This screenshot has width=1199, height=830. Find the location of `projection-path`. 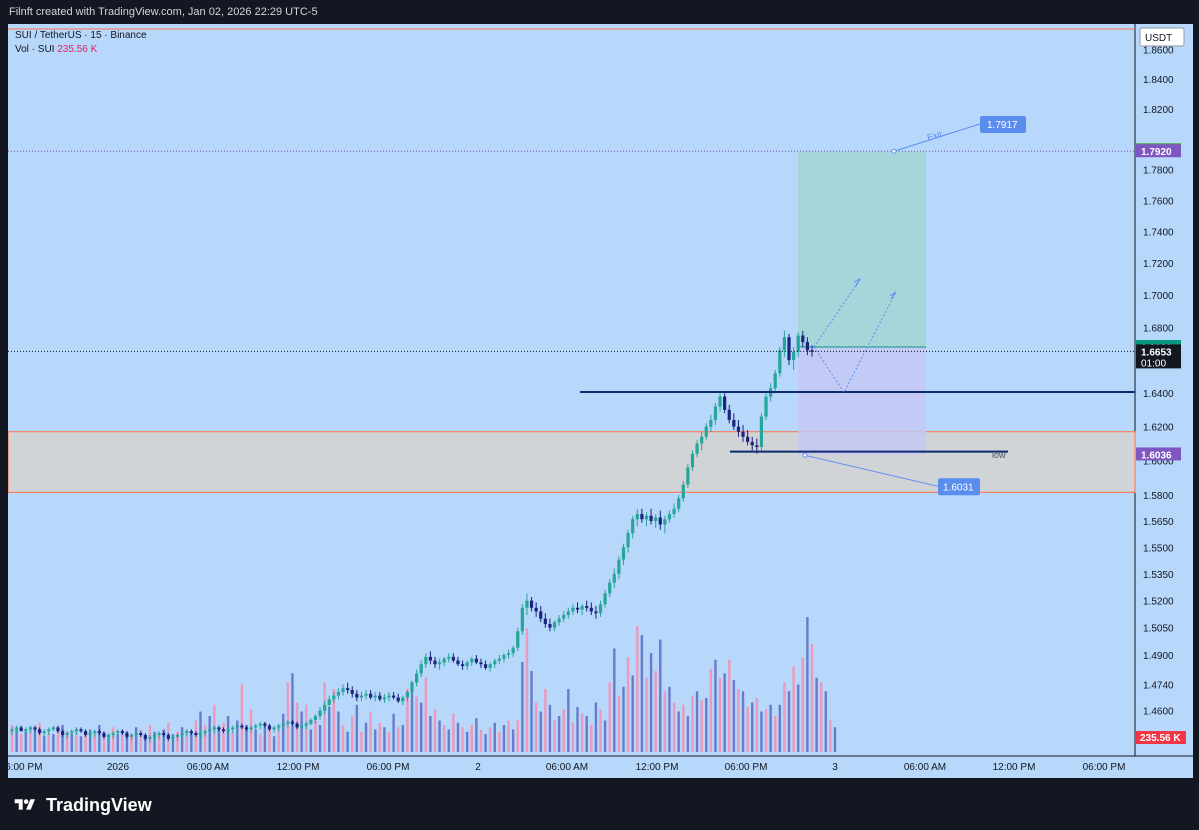

projection-path is located at coordinates (855, 342).